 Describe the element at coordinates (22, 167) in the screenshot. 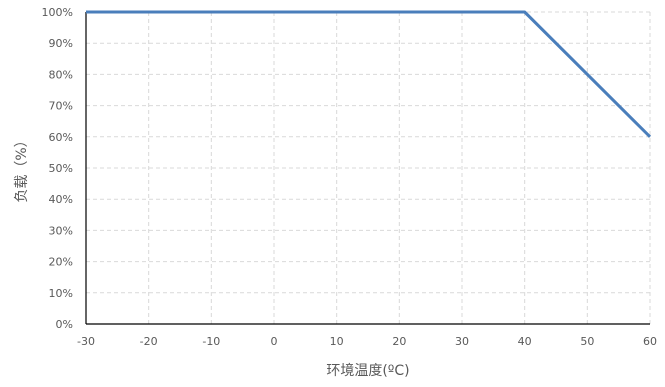

I see `y-axis-label: 负载（%）` at that location.